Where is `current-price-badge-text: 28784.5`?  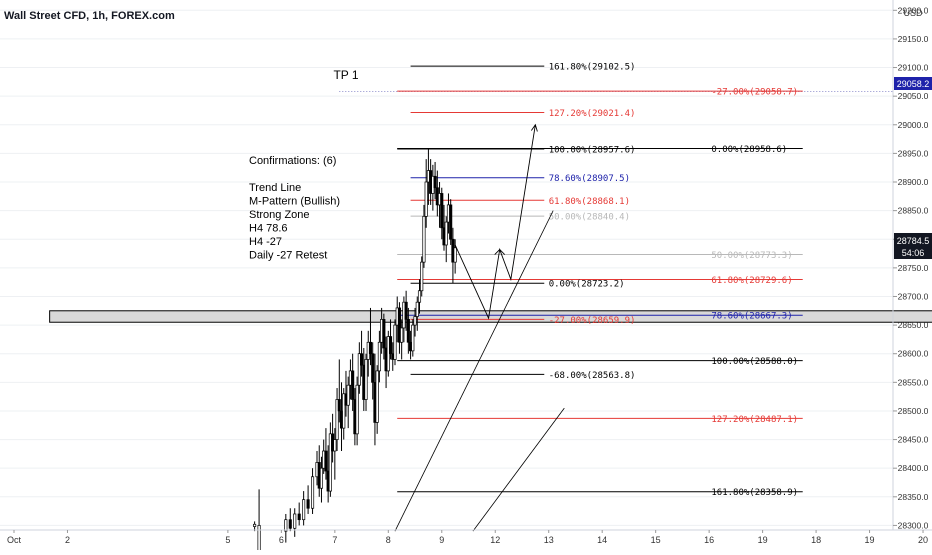
current-price-badge-text: 28784.5 is located at coordinates (913, 241).